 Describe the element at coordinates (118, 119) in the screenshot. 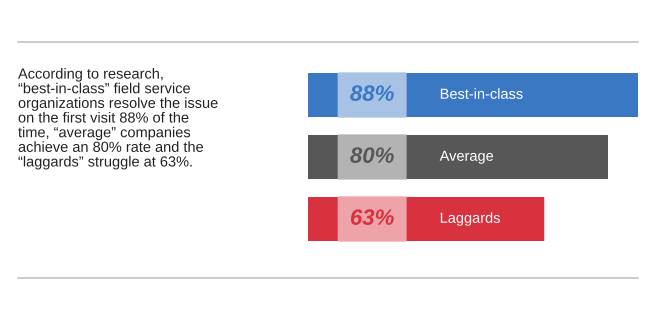

I see `text: According to research, “best-in-class” field service organizations resolve the issue on the first visit 88% of the time, “average” companies achieve an 80% rate and the “laggards” struggle at 63%.` at that location.